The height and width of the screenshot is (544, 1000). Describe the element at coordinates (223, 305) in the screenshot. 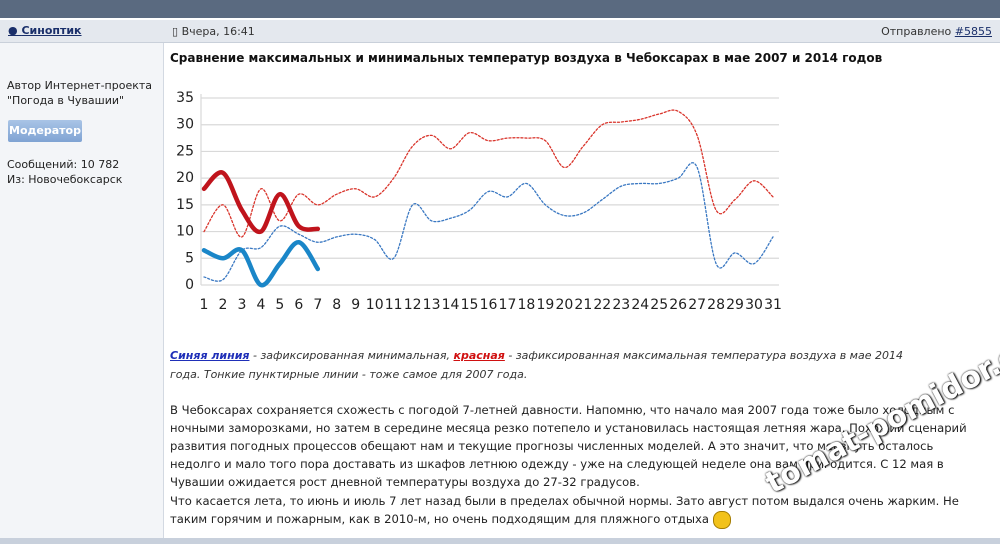

I see `x-tick-label: 2` at that location.